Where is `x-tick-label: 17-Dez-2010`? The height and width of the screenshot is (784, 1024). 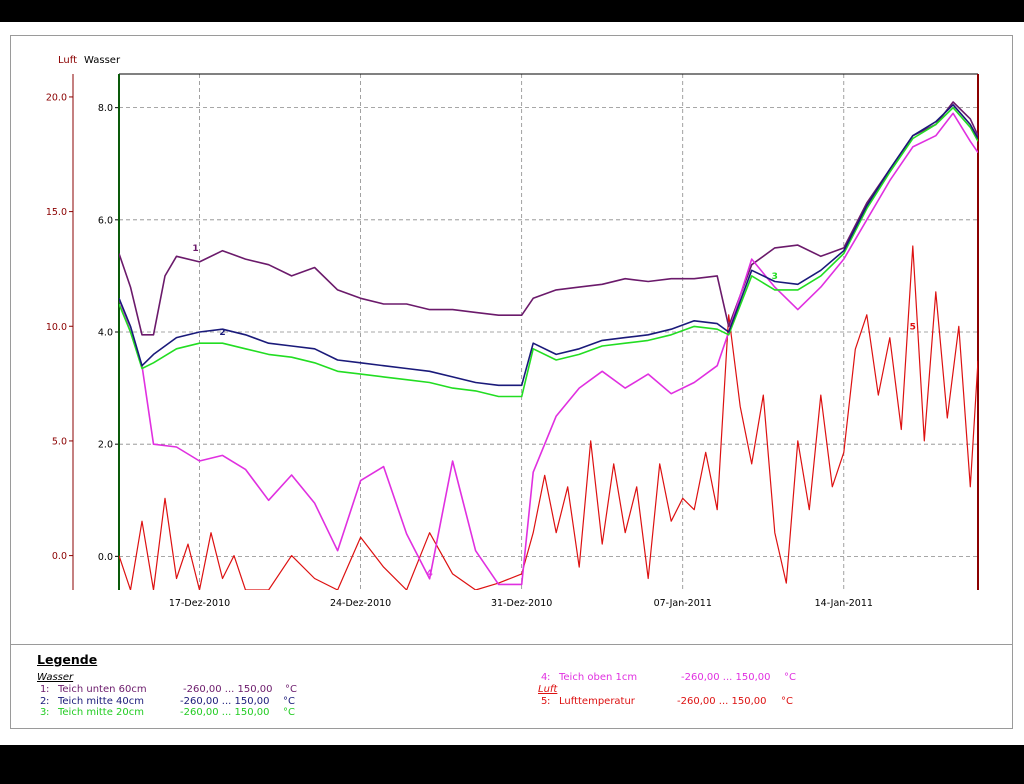
x-tick-label: 17-Dez-2010 is located at coordinates (199, 603).